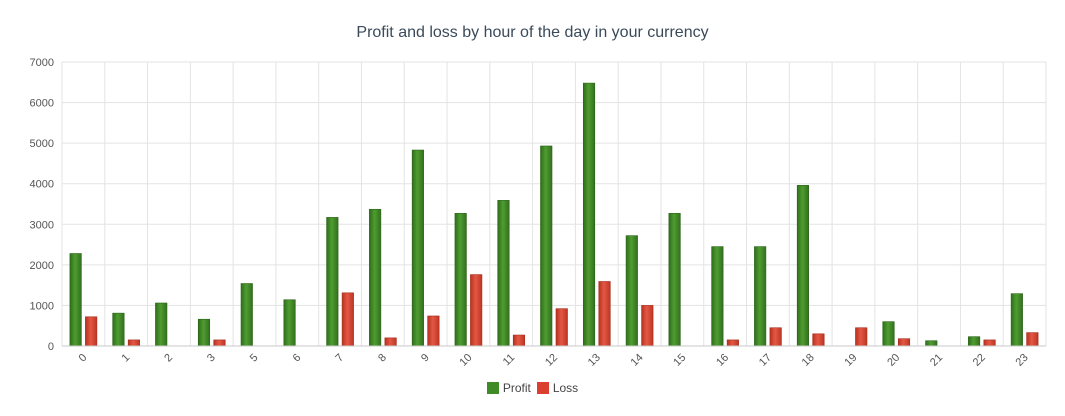 The height and width of the screenshot is (416, 1065). Describe the element at coordinates (51, 347) in the screenshot. I see `y-tick-label: 0` at that location.